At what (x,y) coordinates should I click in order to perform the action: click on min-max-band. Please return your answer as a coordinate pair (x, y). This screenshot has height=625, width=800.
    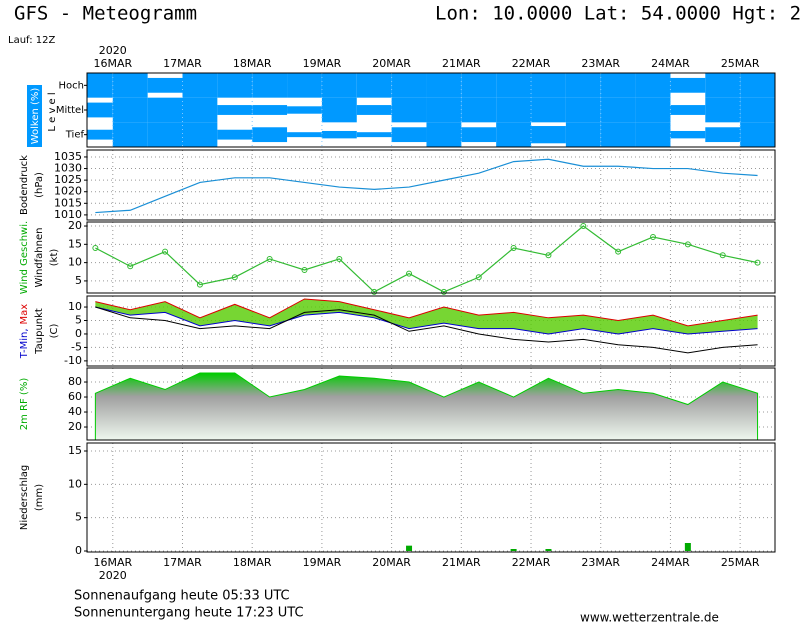
    Looking at the image, I should click on (426, 316).